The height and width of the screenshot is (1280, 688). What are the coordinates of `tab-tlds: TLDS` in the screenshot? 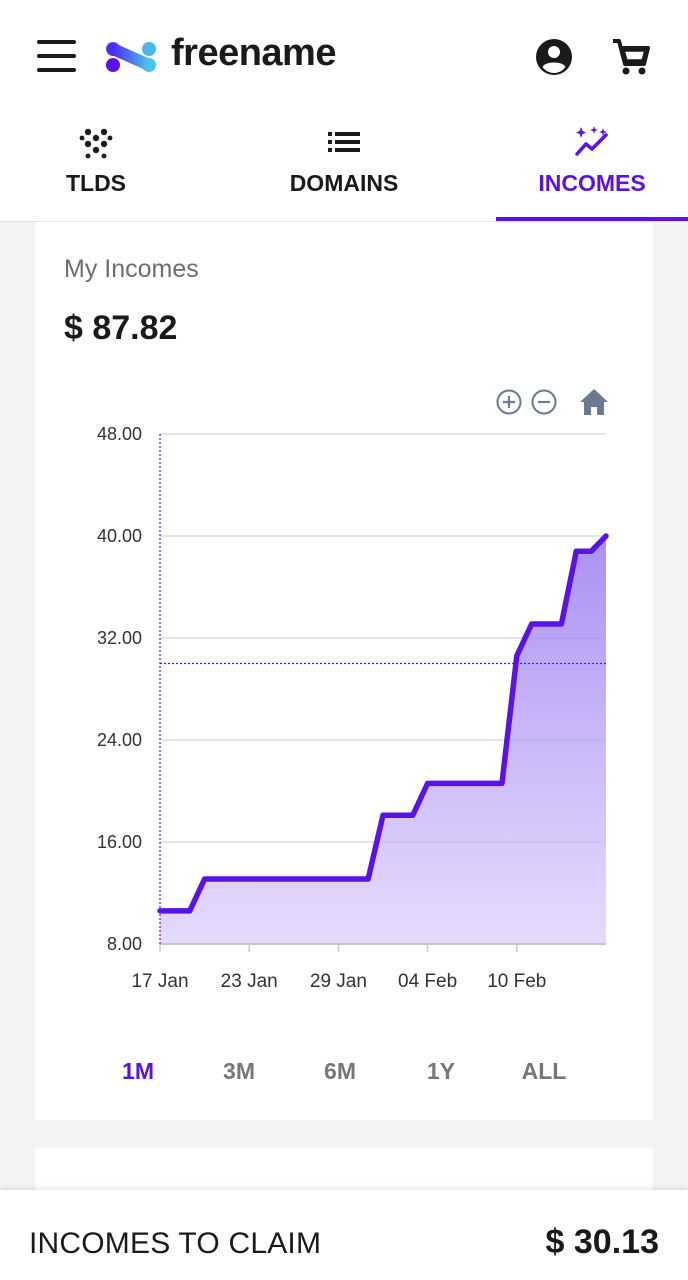 It's located at (96, 167).